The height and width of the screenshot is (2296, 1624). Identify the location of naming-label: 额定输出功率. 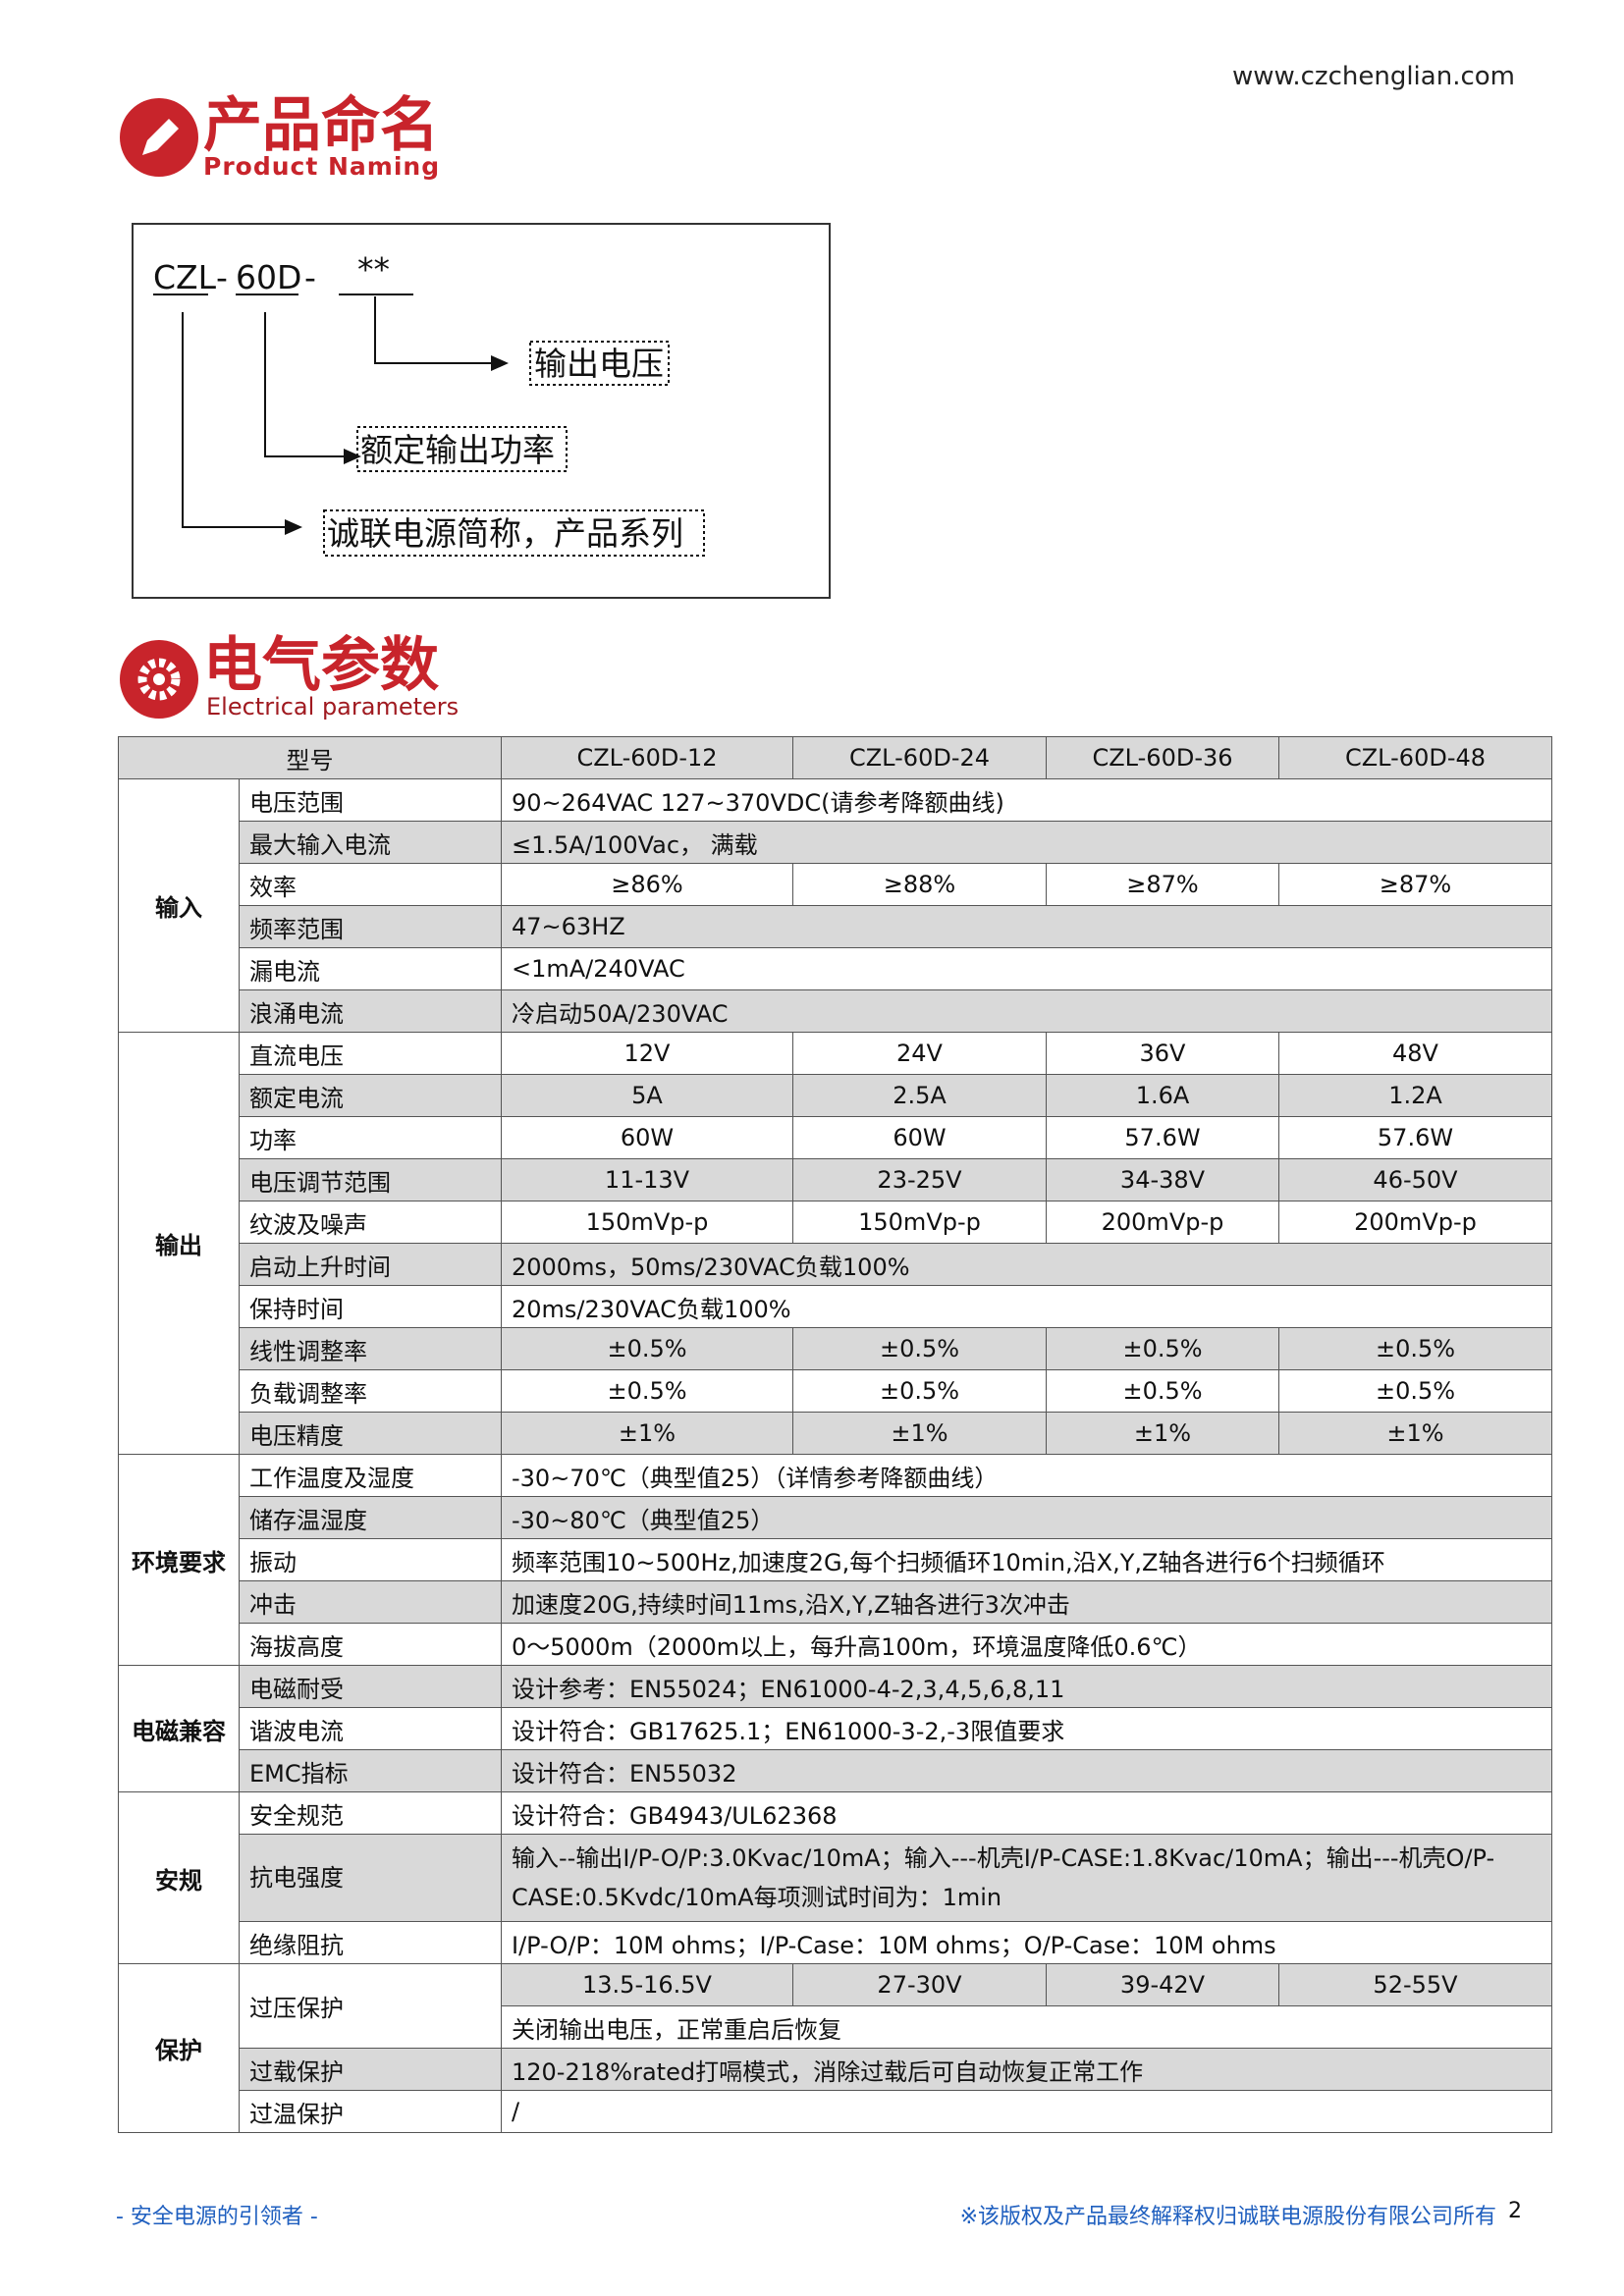
(457, 450).